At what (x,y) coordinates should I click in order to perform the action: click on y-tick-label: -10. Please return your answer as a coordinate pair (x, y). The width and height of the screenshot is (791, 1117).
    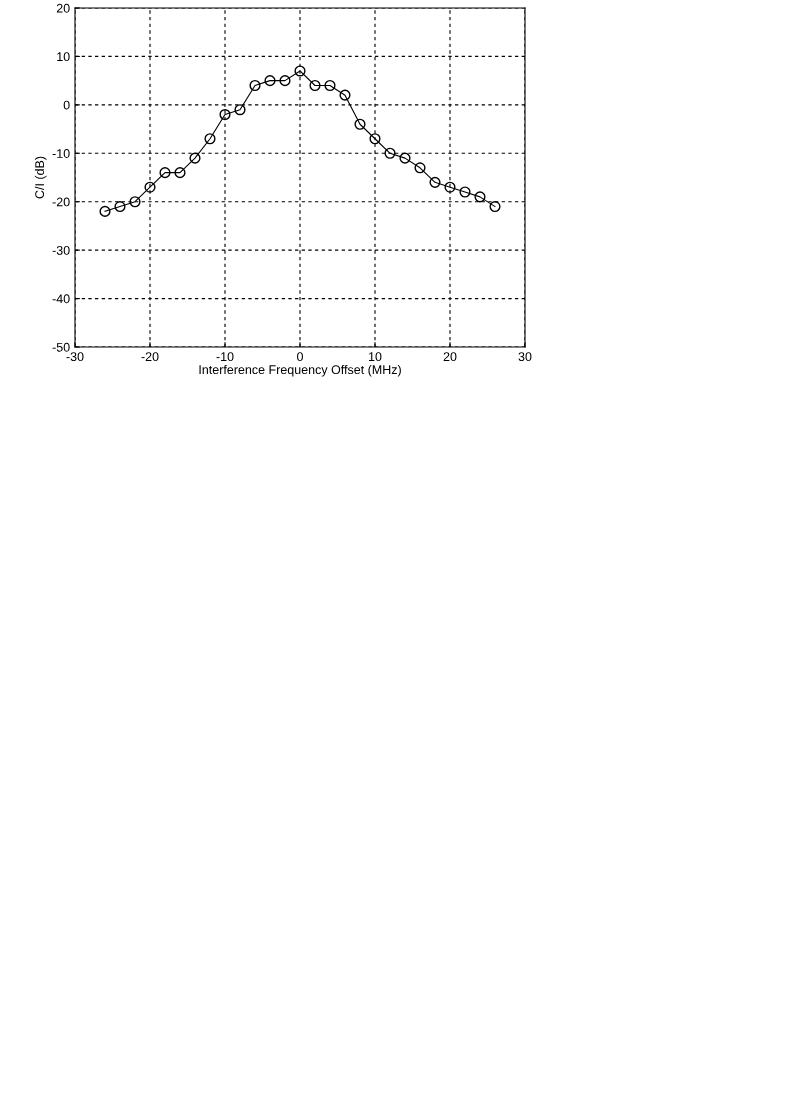
    Looking at the image, I should click on (61, 153).